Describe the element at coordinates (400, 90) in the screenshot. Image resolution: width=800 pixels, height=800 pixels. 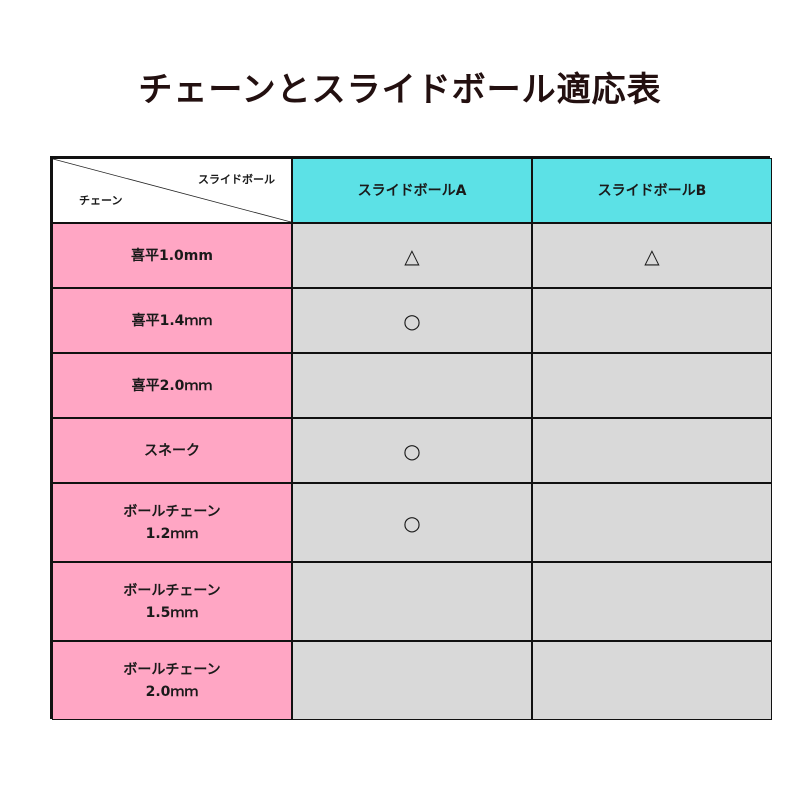
I see `page-title: チェーンとスライドボール適応表` at that location.